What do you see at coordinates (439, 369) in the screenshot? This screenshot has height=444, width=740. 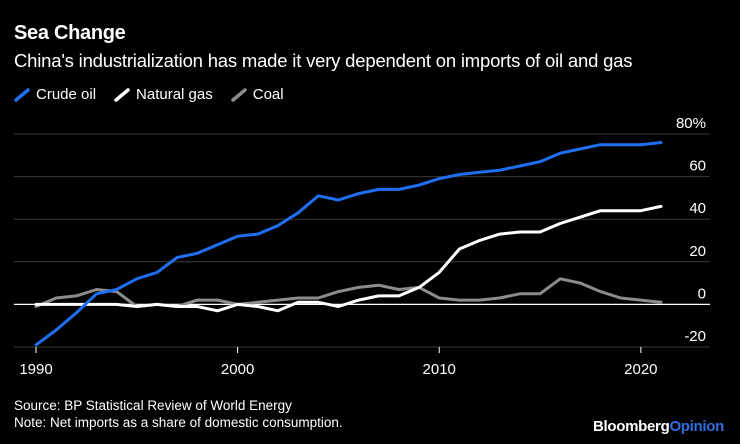 I see `x-tick-label: 2010` at bounding box center [439, 369].